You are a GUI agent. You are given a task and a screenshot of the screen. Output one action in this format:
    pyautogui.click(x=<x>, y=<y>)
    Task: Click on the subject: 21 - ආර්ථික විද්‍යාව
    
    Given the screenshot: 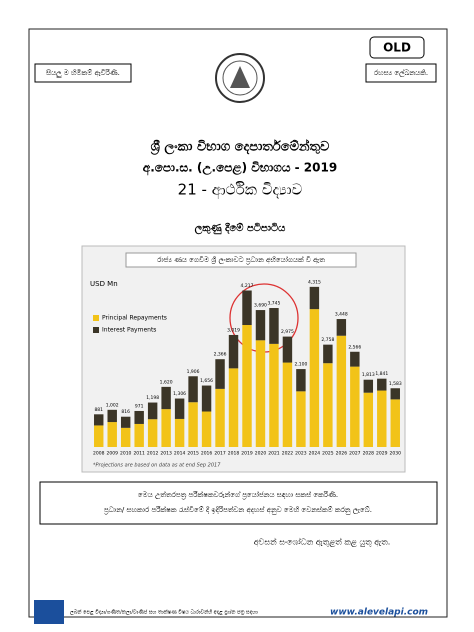 What is the action you would take?
    pyautogui.click(x=240, y=190)
    